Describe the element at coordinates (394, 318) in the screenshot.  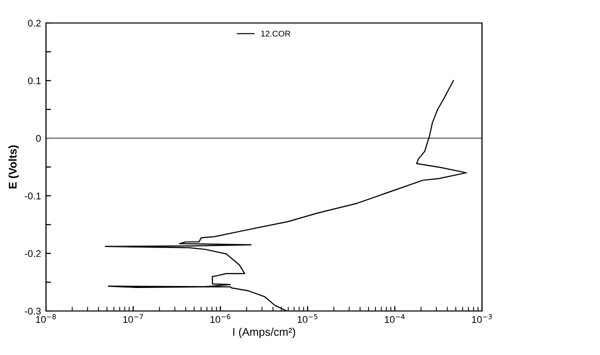
I see `x-tick-label: 10$^{−4}$` at that location.